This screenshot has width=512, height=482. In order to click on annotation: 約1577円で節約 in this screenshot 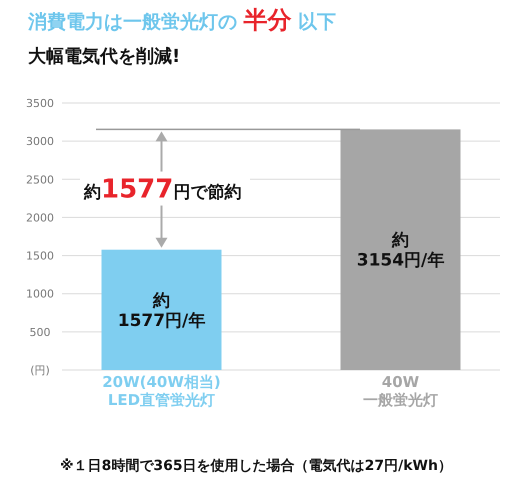, I will do `click(162, 189)`.